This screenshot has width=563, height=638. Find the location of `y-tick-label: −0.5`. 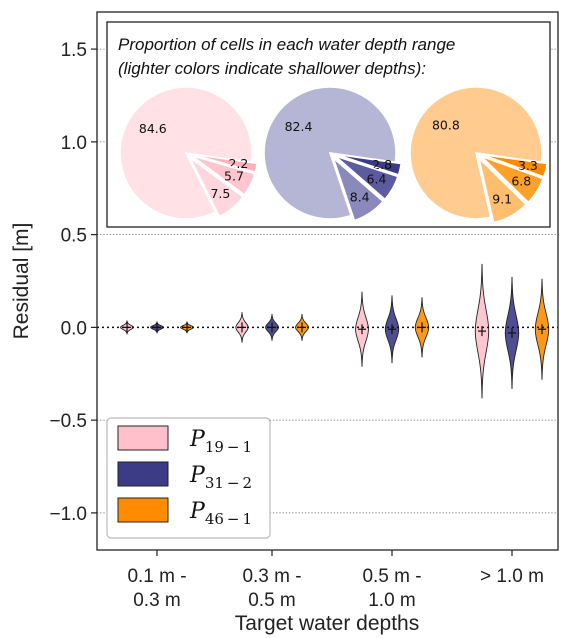

y-tick-label: −0.5 is located at coordinates (68, 421).